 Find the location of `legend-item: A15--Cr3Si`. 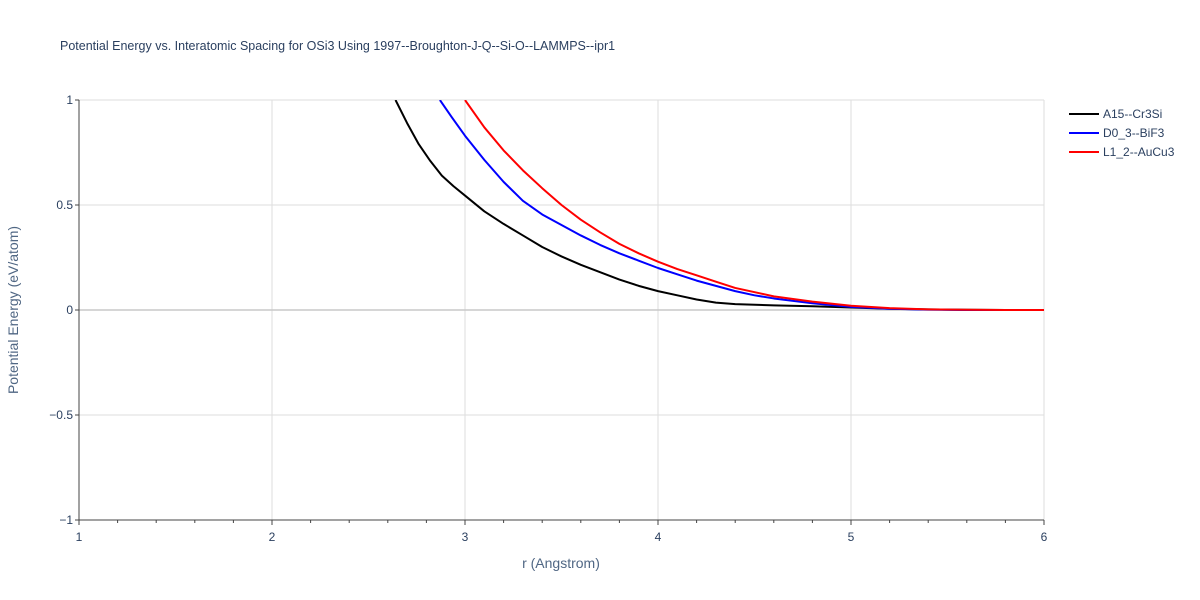

legend-item: A15--Cr3Si is located at coordinates (1115, 114).